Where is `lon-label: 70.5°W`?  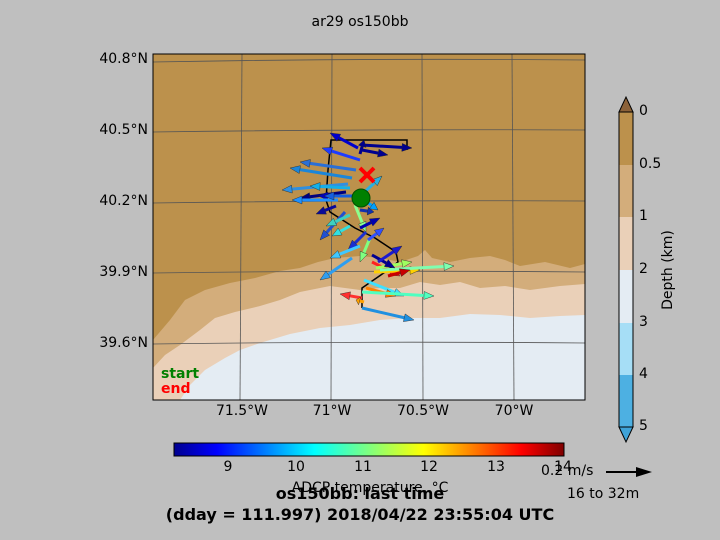
lon-label: 70.5°W is located at coordinates (422, 411).